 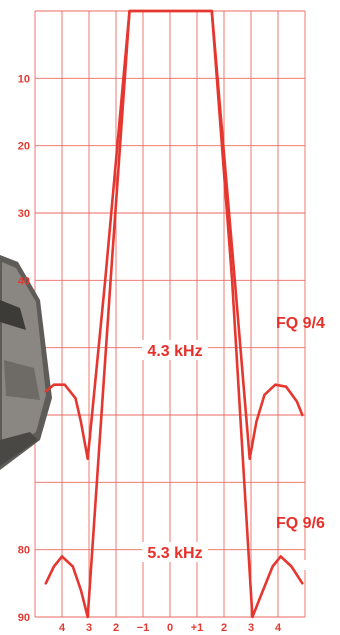 I want to click on x-tick-label: +1, so click(x=197, y=628).